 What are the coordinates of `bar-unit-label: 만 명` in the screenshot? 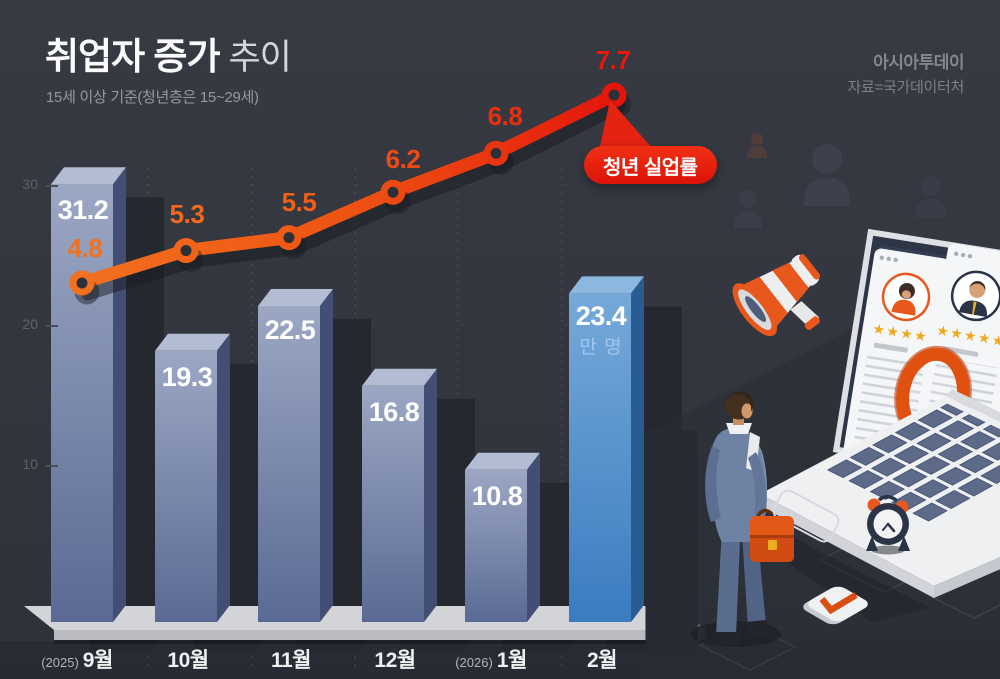 It's located at (601, 347).